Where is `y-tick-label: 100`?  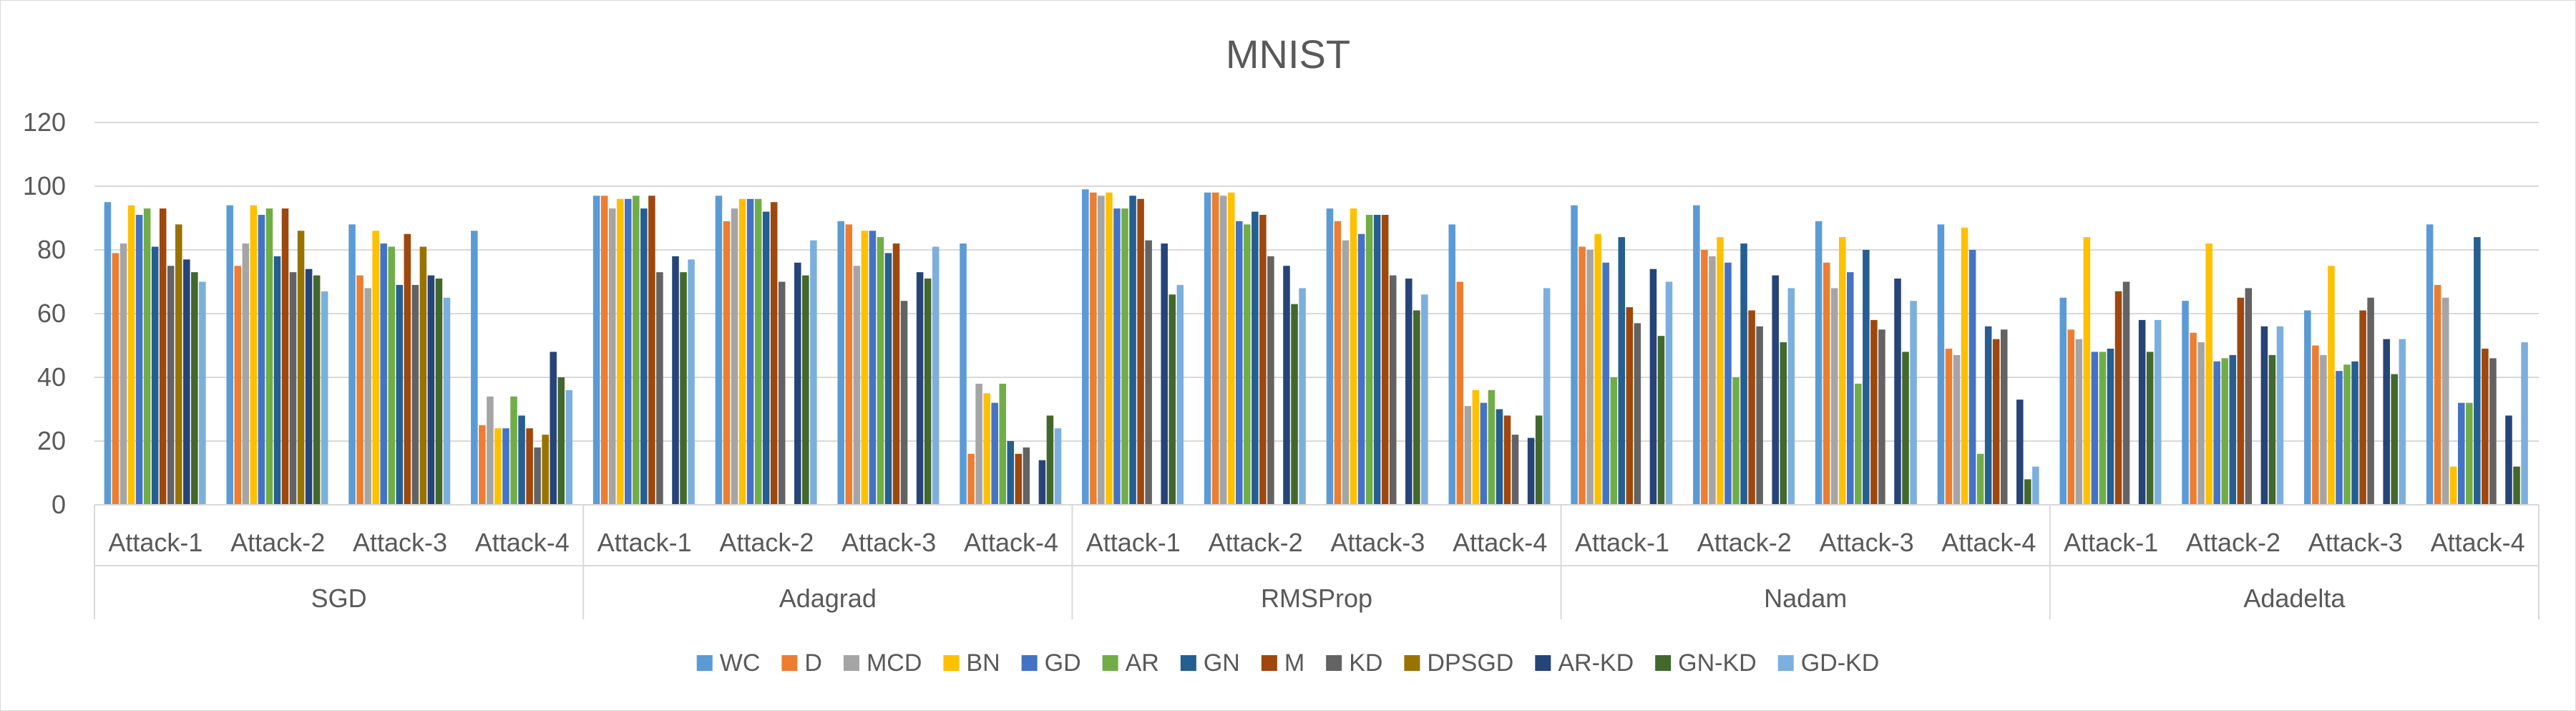
y-tick-label: 100 is located at coordinates (44, 185).